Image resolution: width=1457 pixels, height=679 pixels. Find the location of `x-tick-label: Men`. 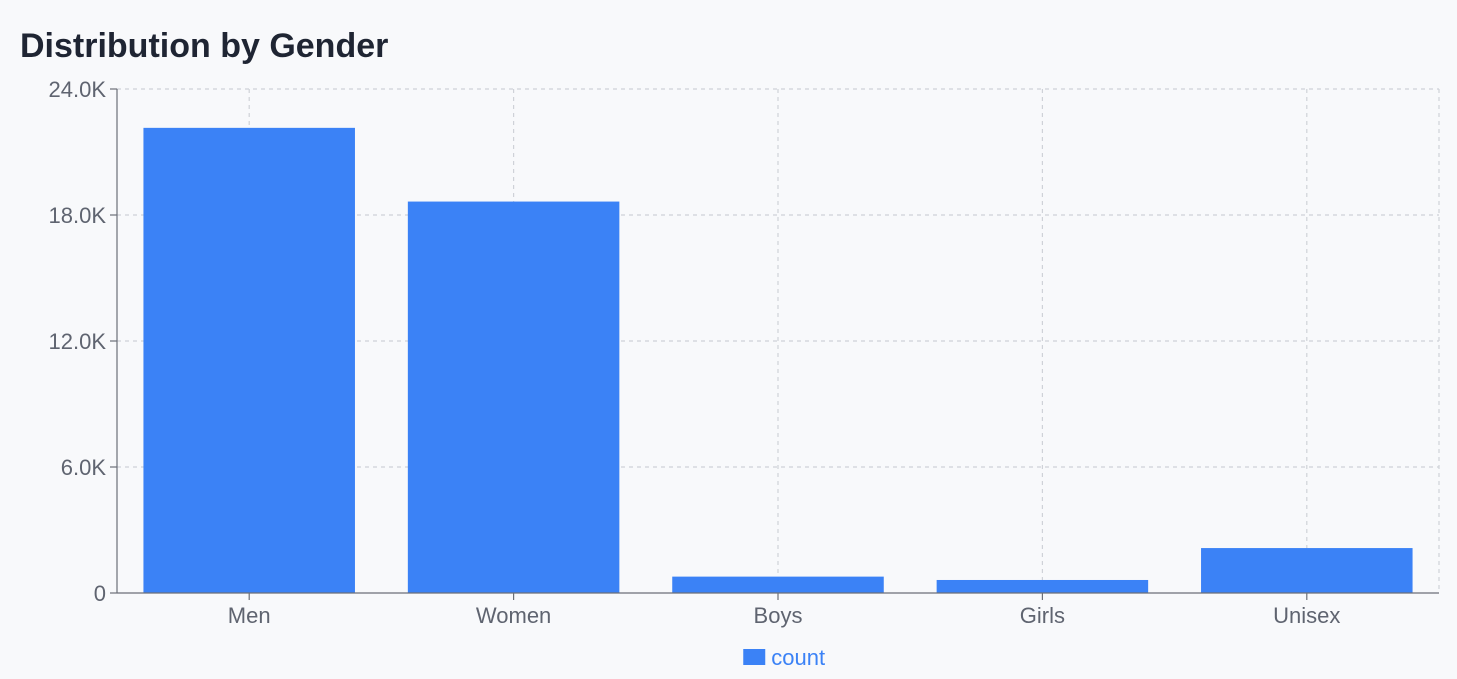

x-tick-label: Men is located at coordinates (249, 615).